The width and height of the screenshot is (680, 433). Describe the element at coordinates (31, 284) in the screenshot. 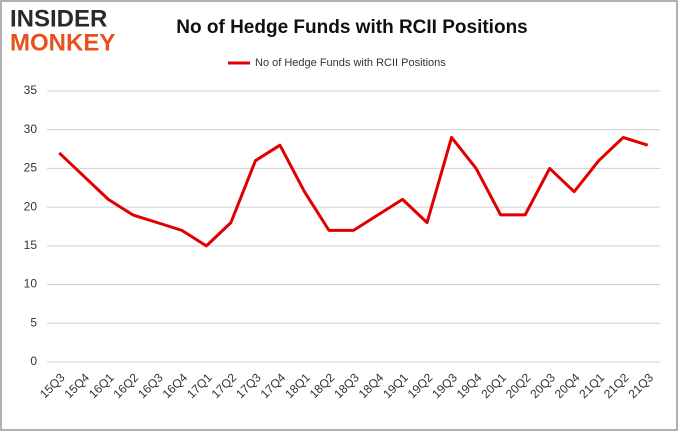

I see `y-tick-label: 10` at that location.